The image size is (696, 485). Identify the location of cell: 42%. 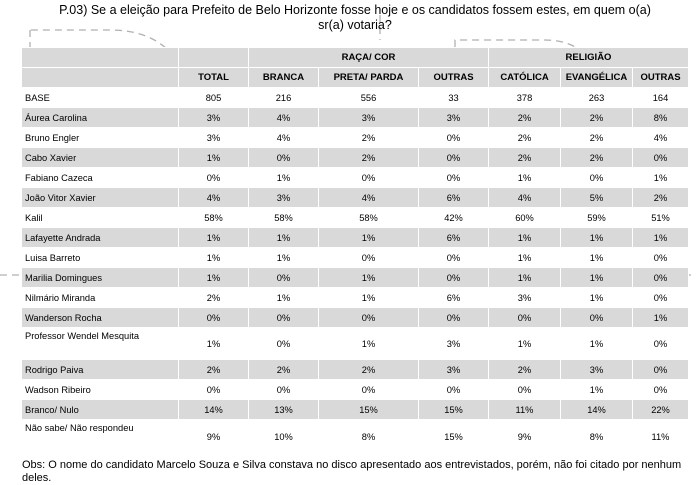
(453, 217).